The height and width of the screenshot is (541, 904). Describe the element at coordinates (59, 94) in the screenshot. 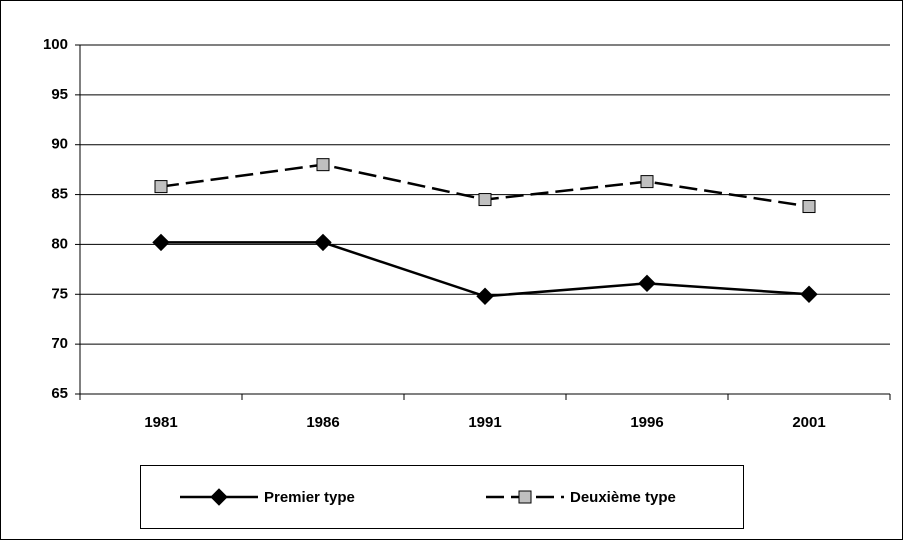

I see `y-tick-label: 95` at that location.